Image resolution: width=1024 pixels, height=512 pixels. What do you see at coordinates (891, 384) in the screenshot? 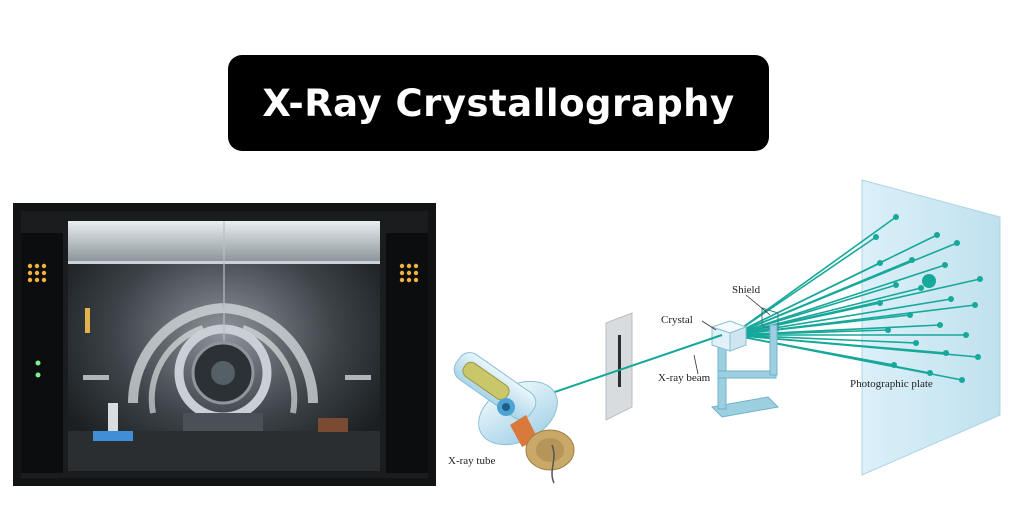
I see `label-photographic-plate: Photographic plate` at bounding box center [891, 384].